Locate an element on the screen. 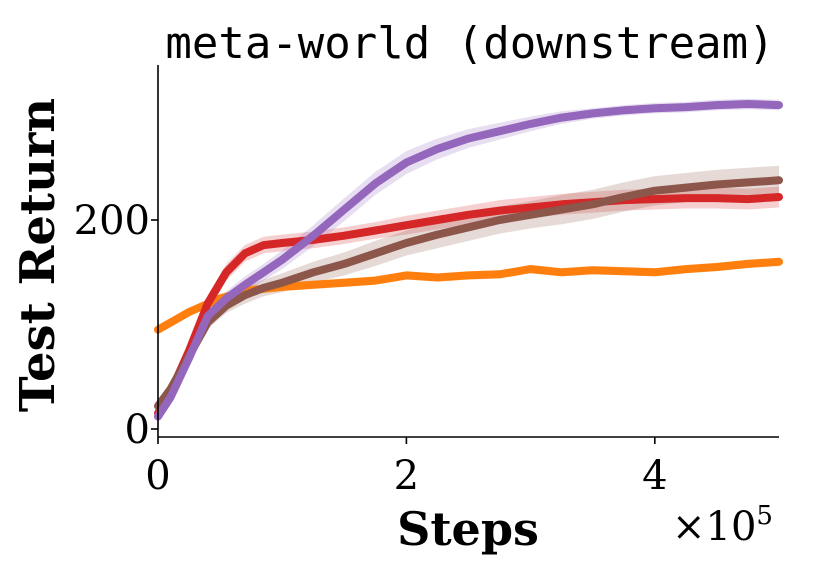 The width and height of the screenshot is (831, 572). x-axis-multiplier: ×105 is located at coordinates (722, 525).